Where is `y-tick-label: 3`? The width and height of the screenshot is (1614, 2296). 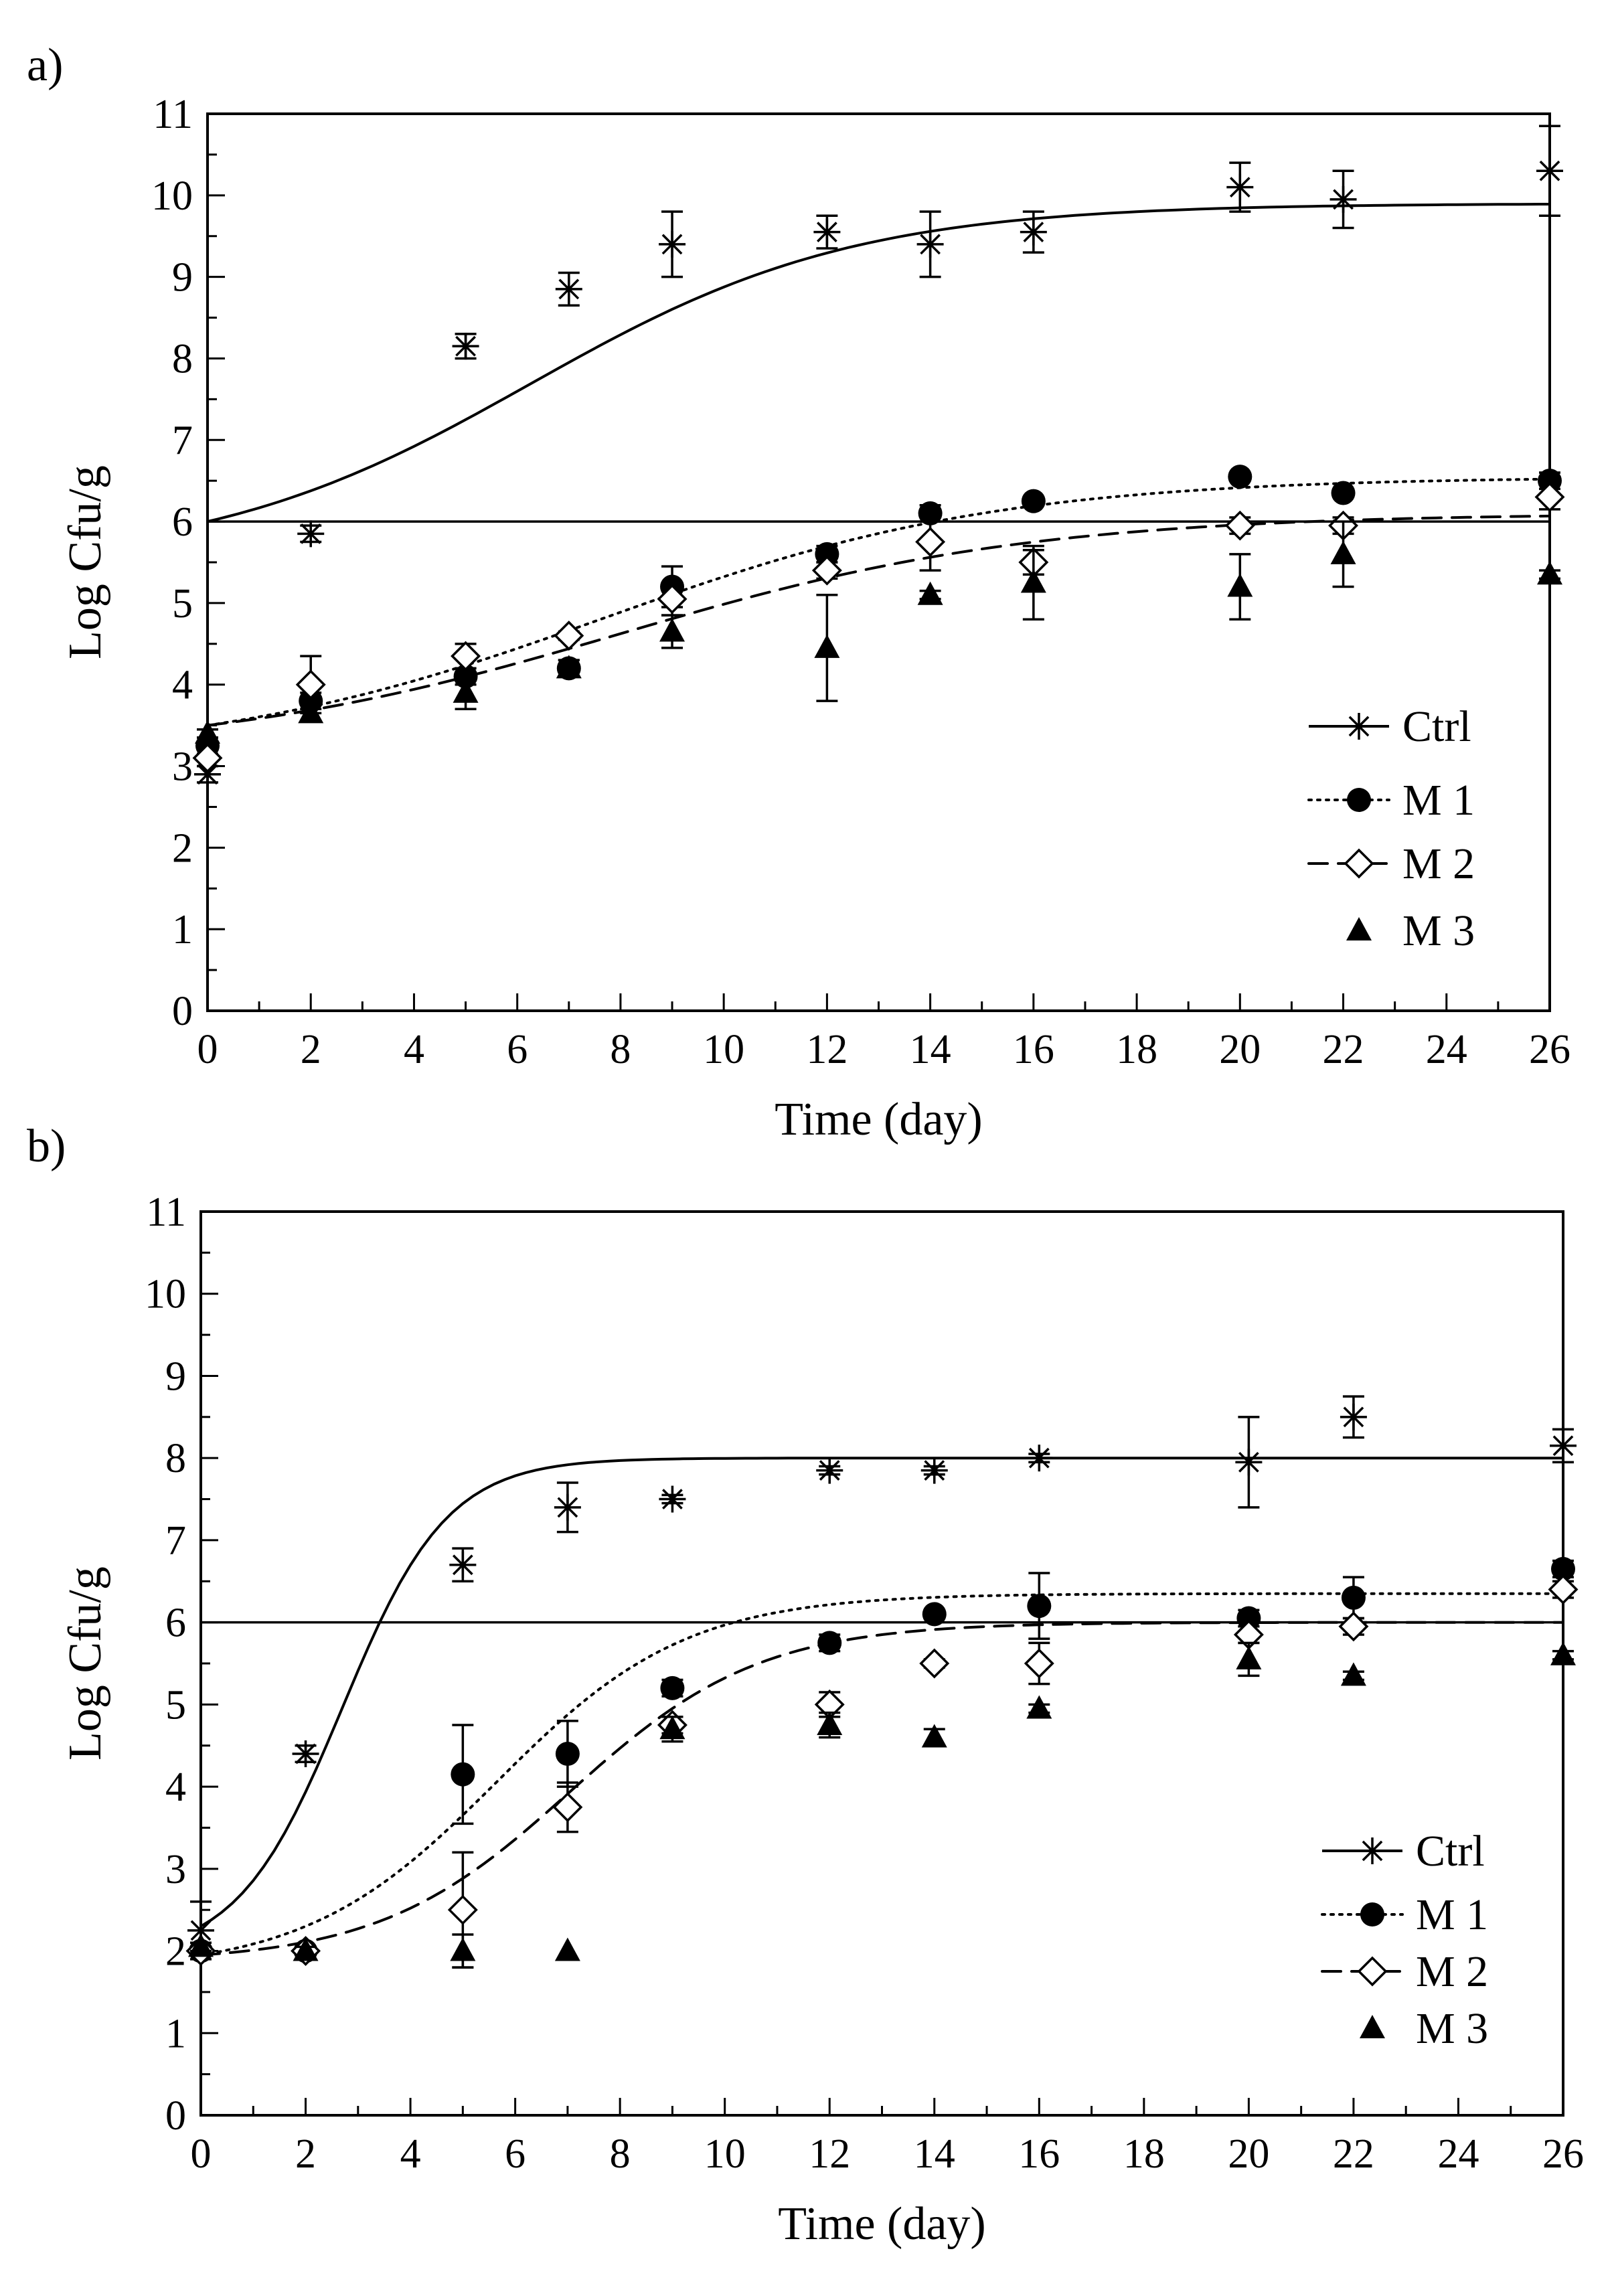 y-tick-label: 3 is located at coordinates (175, 1869).